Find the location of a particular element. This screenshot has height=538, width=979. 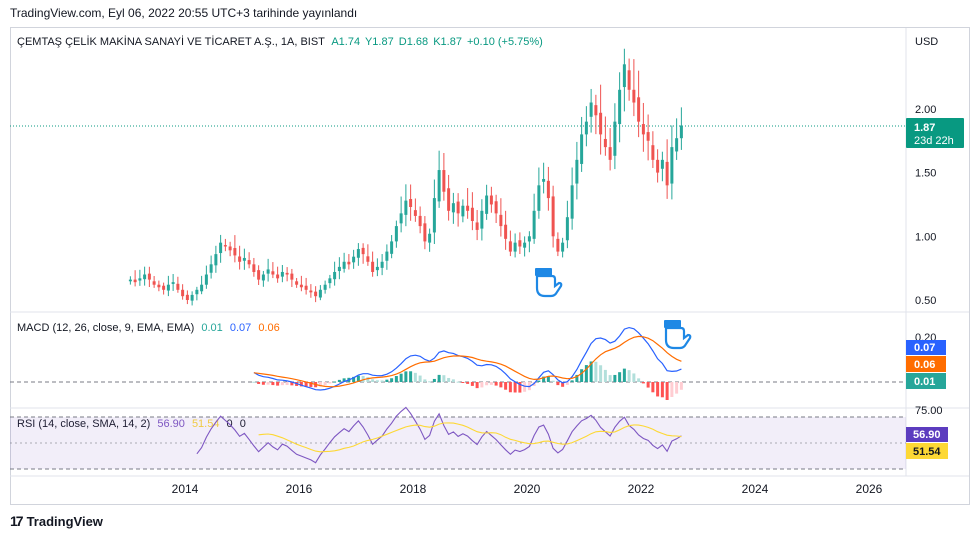

footer-brand: 17 TradingView is located at coordinates (56, 521).